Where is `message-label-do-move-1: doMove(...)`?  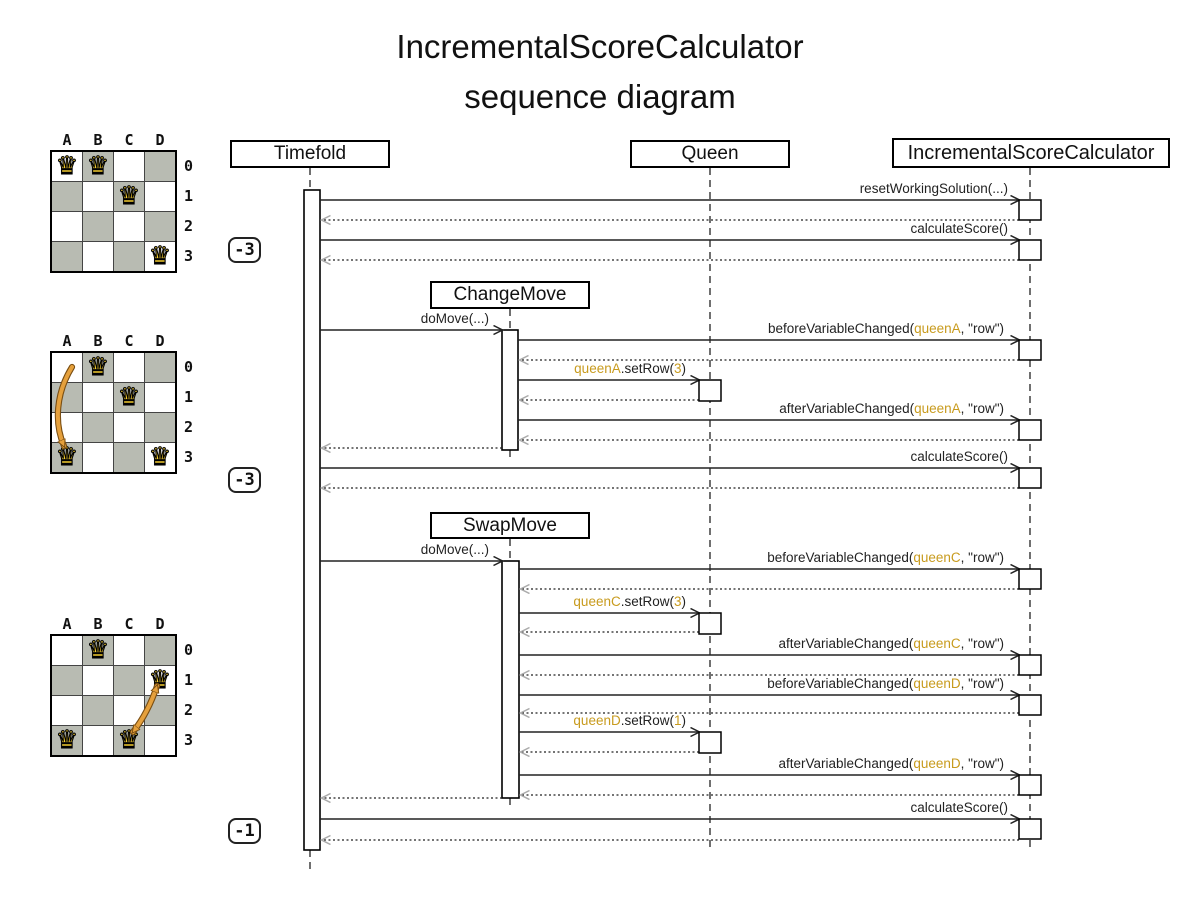
message-label-do-move-1: doMove(...) is located at coordinates (455, 318).